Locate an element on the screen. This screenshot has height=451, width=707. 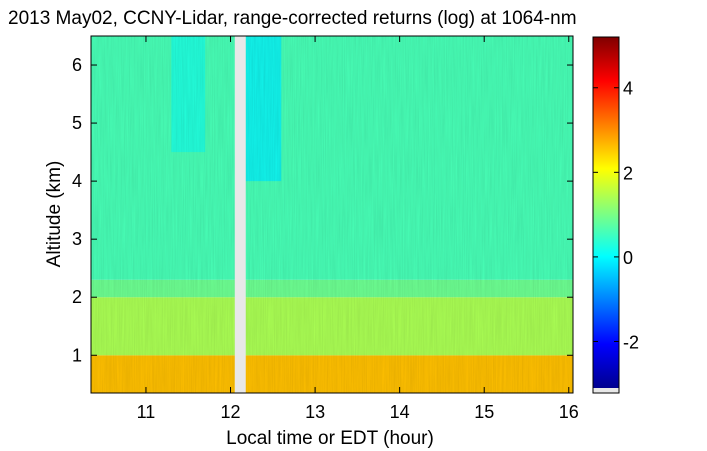
colorbar-tick-label: 0 is located at coordinates (628, 258).